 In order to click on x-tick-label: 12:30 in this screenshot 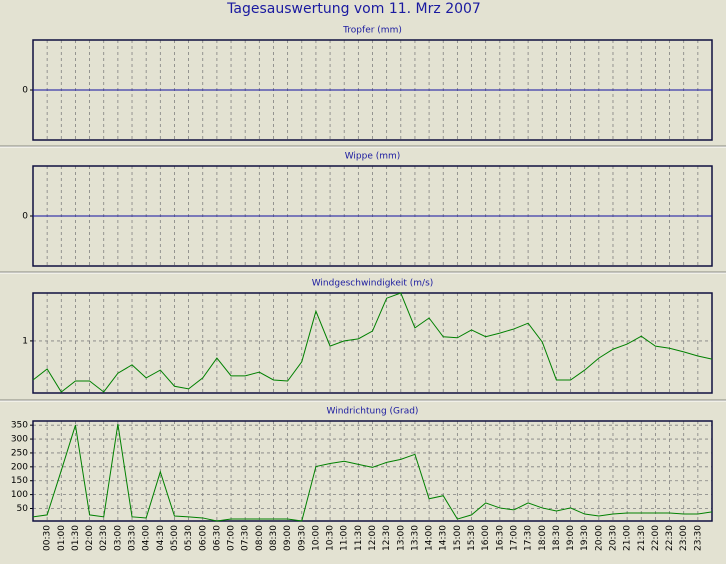, I will do `click(387, 538)`.